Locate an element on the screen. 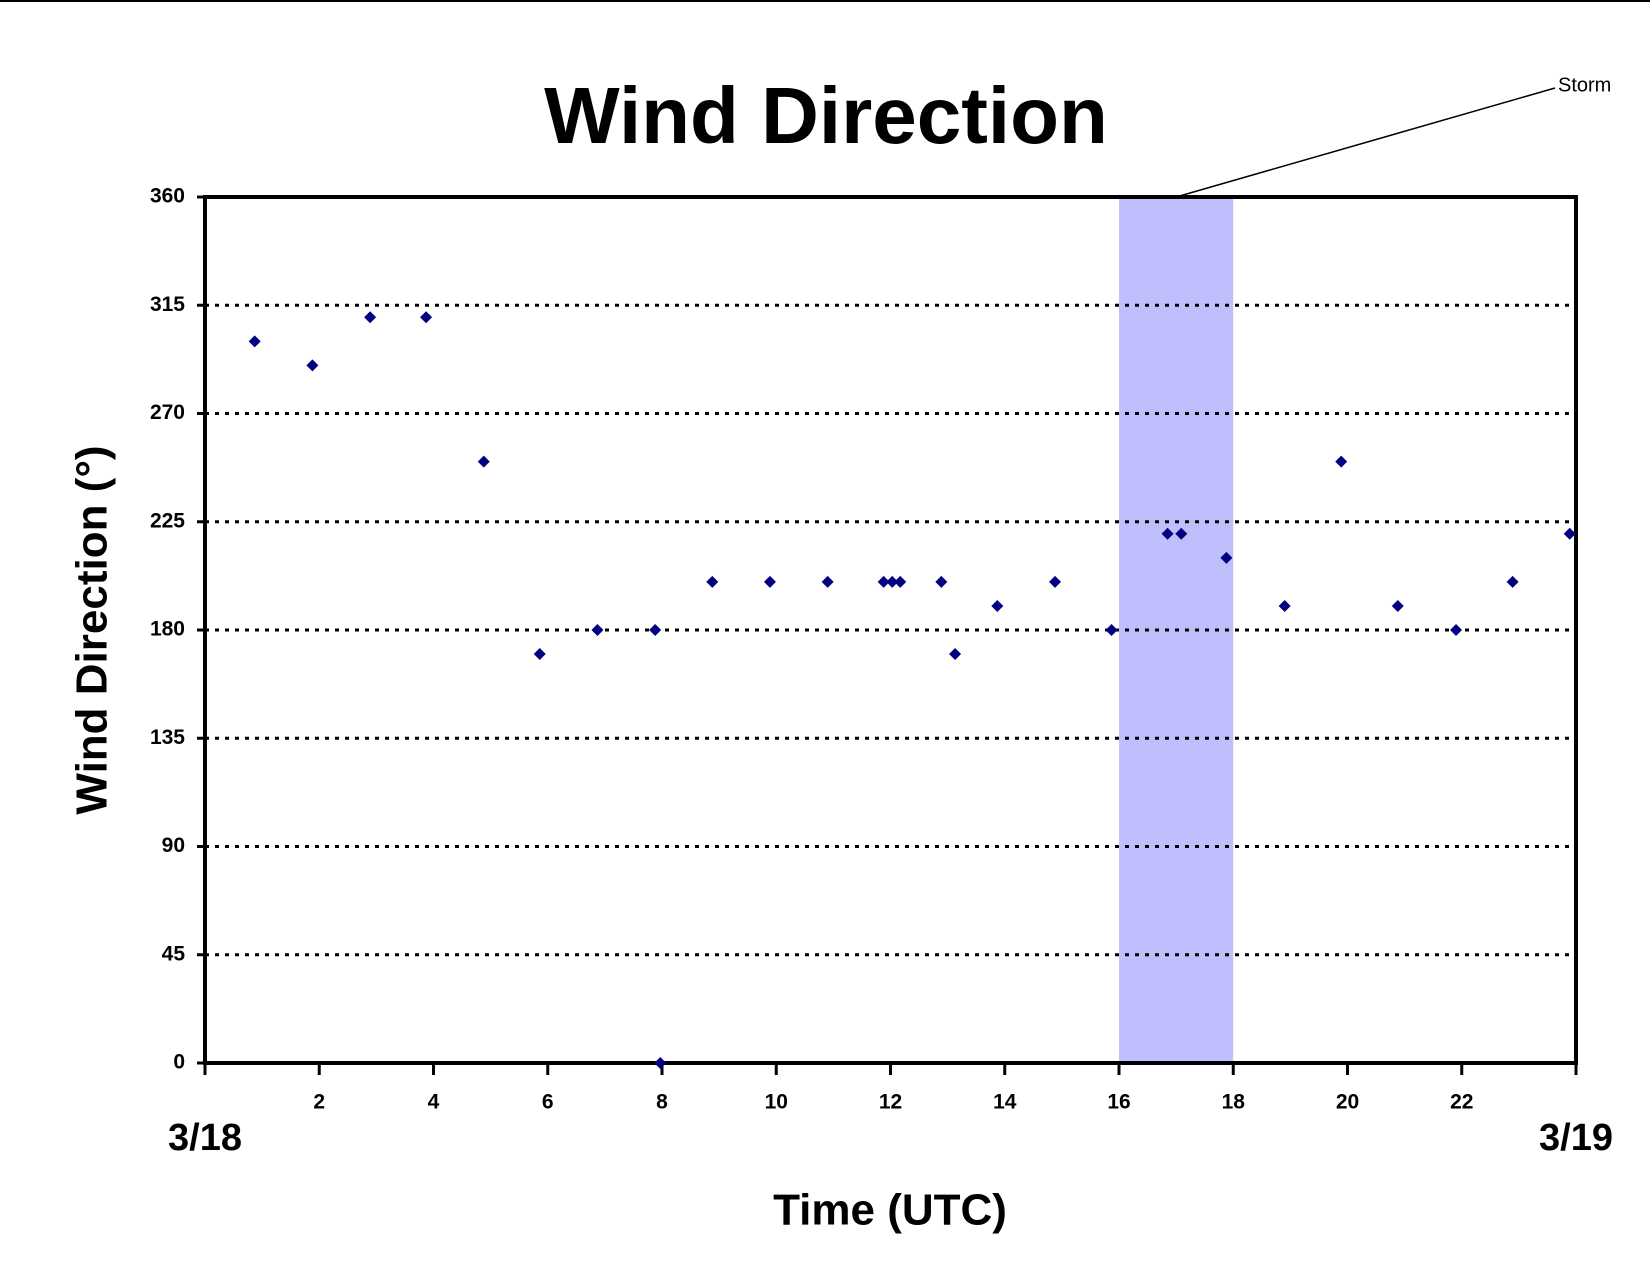 This screenshot has width=1650, height=1280. x-tick-label: 8 is located at coordinates (662, 1102).